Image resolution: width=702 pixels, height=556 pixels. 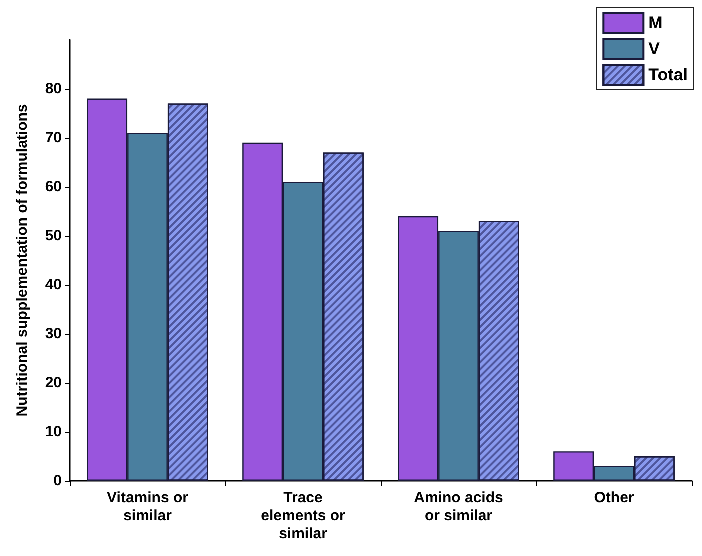 I want to click on y-tick-label: 60, so click(x=53, y=187).